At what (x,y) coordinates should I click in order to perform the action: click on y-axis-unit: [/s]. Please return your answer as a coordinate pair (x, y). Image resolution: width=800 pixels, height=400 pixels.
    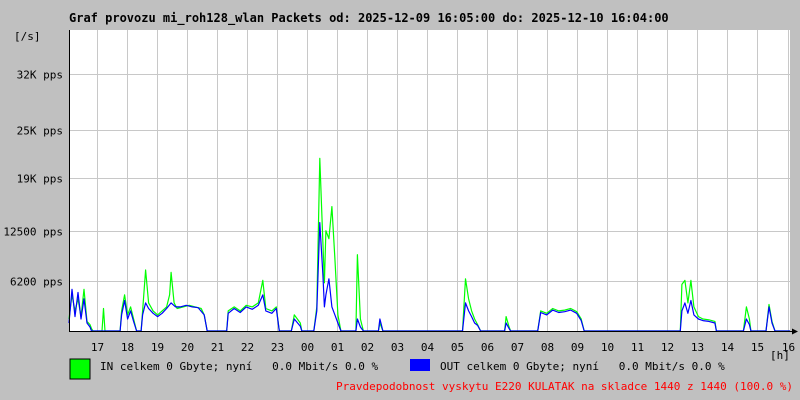
    Looking at the image, I should click on (27, 36).